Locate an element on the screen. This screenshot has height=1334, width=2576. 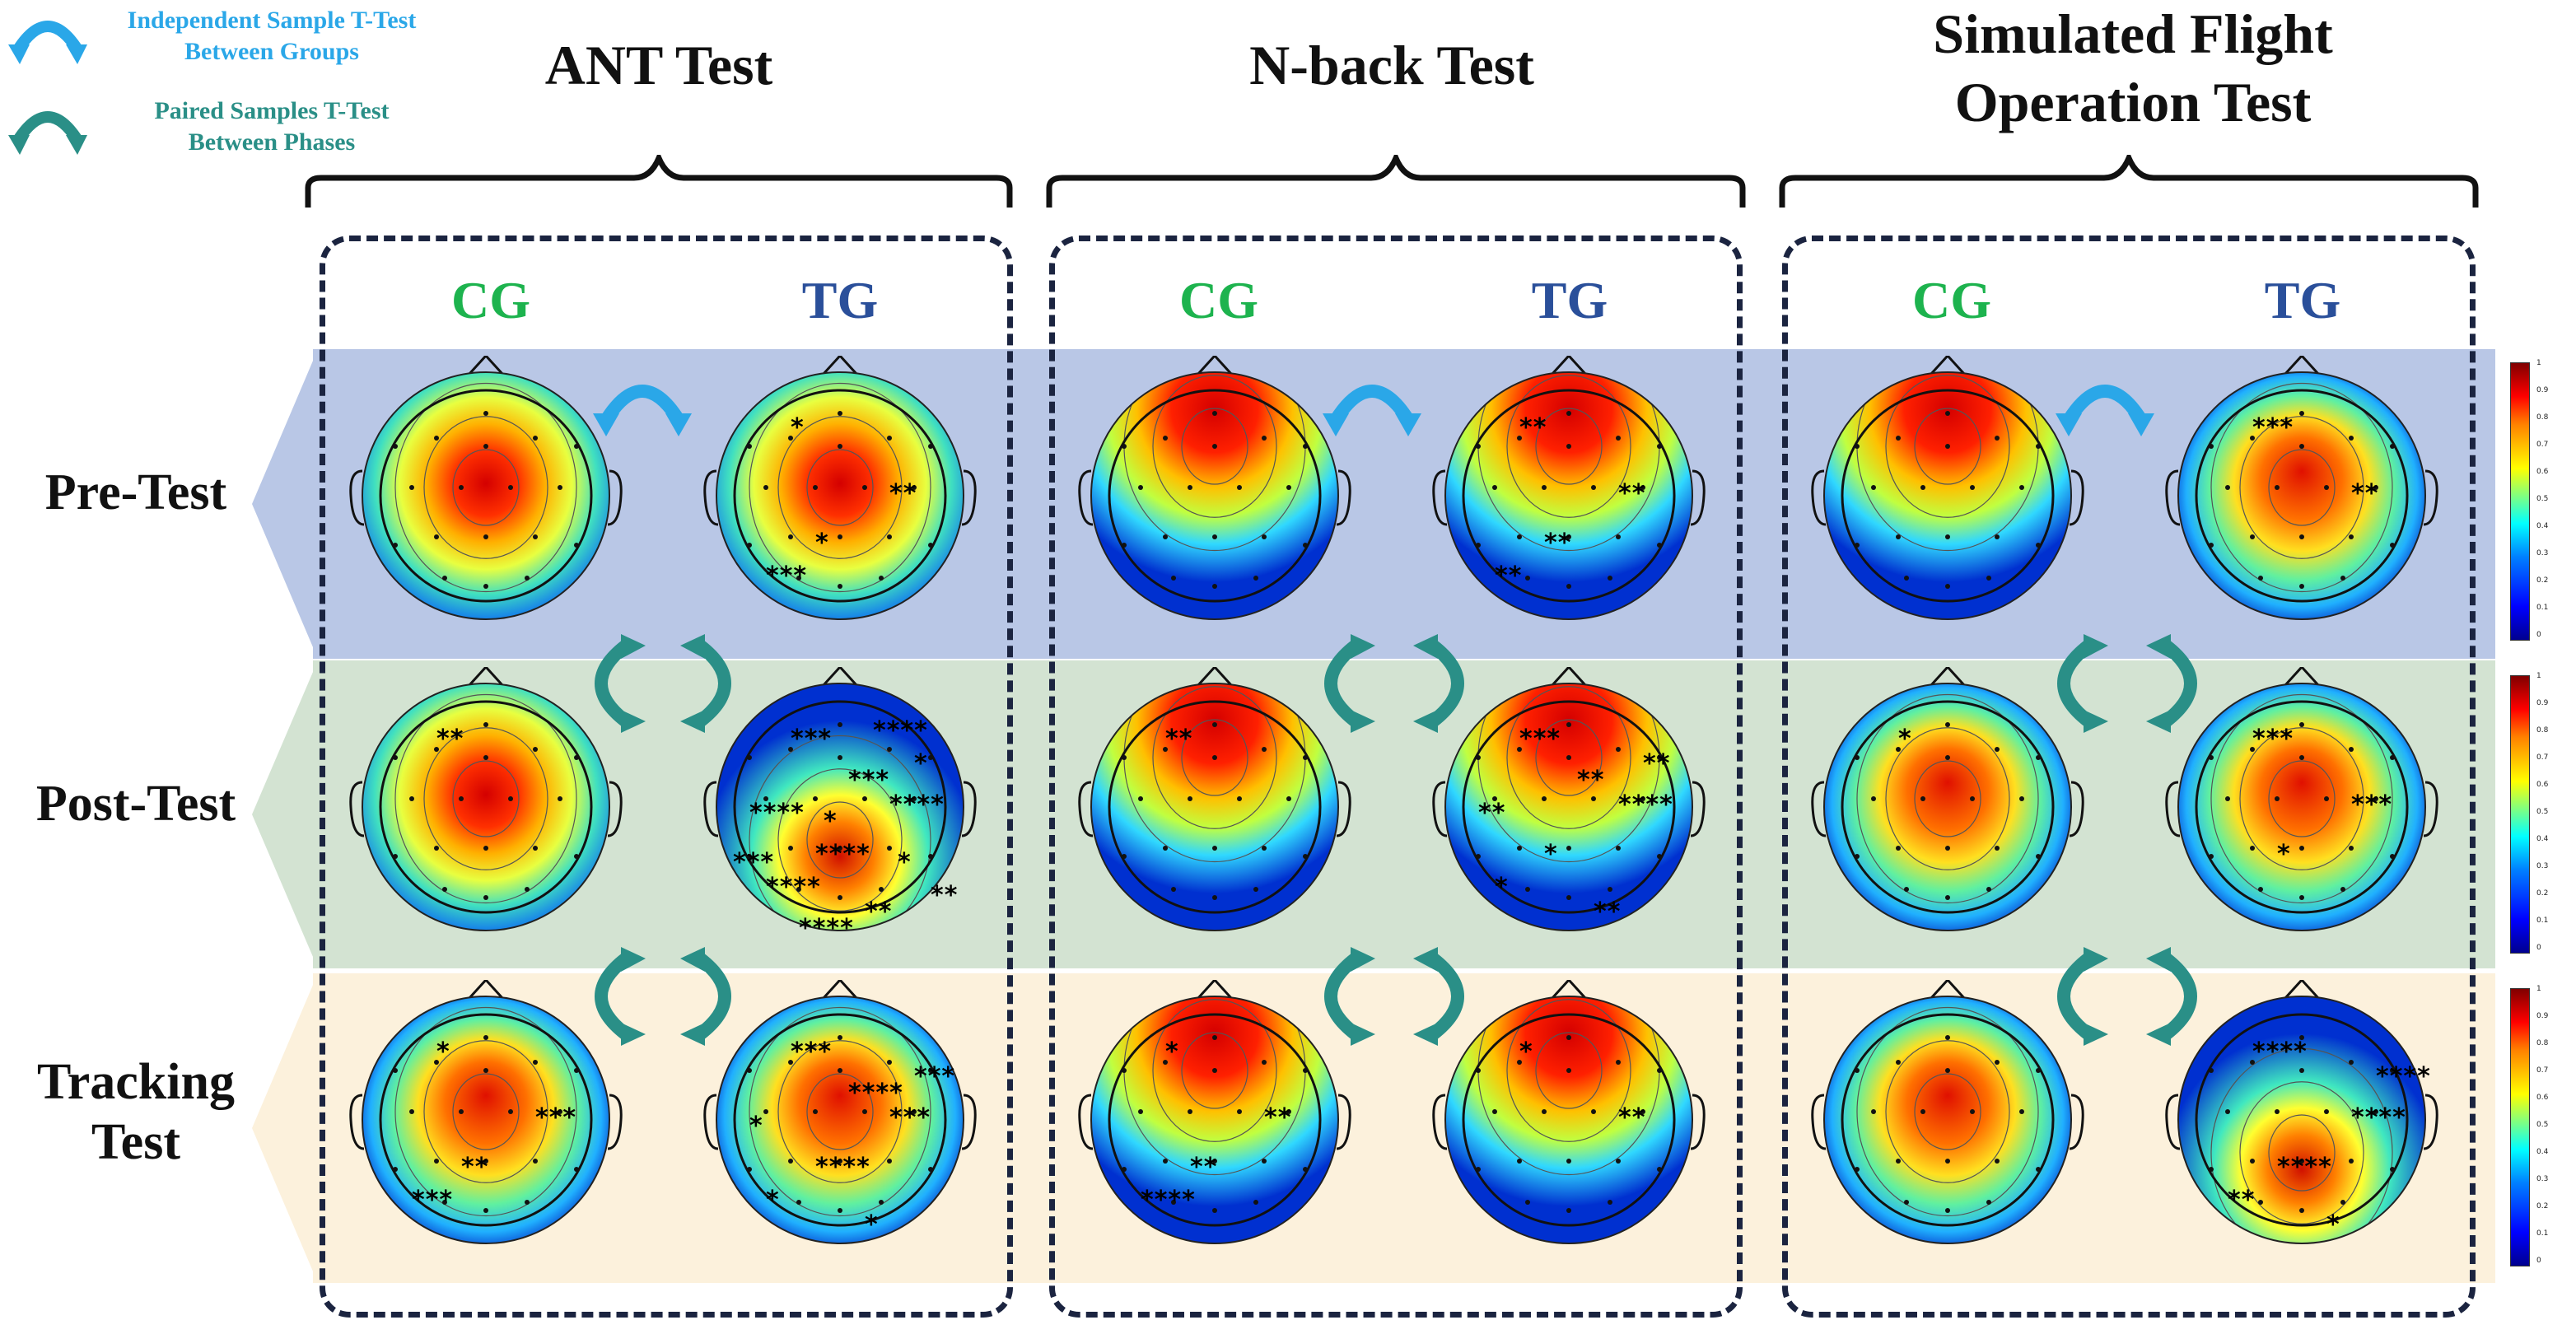
group-label-cg-ant: CG is located at coordinates (490, 300).